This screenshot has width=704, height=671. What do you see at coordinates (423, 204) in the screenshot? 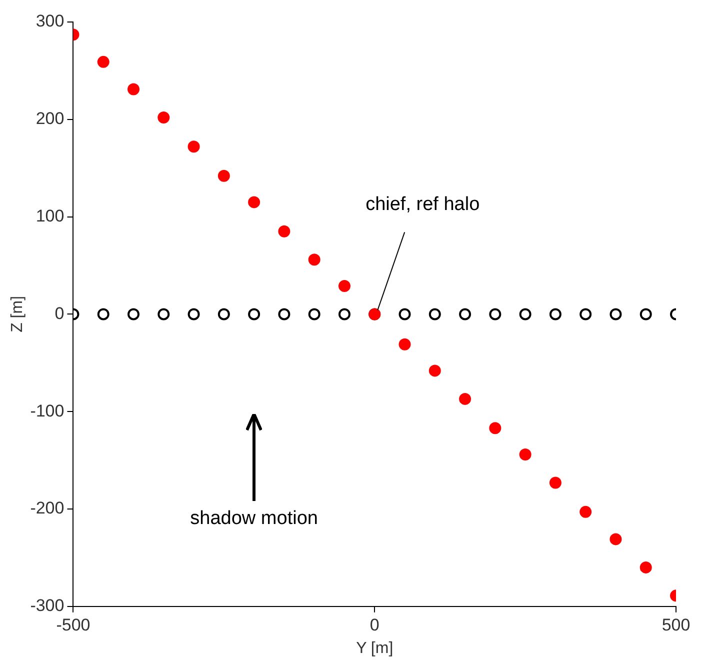
I see `annotation: chief, ref halo` at bounding box center [423, 204].